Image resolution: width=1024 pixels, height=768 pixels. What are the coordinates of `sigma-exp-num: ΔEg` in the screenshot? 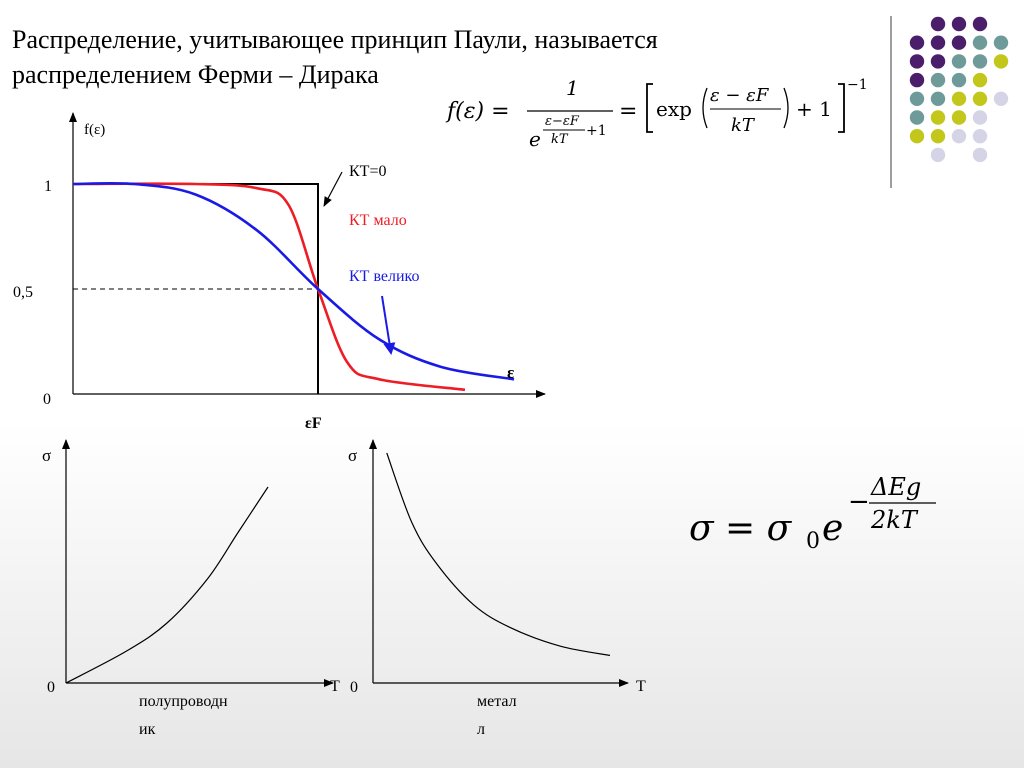 It's located at (895, 487).